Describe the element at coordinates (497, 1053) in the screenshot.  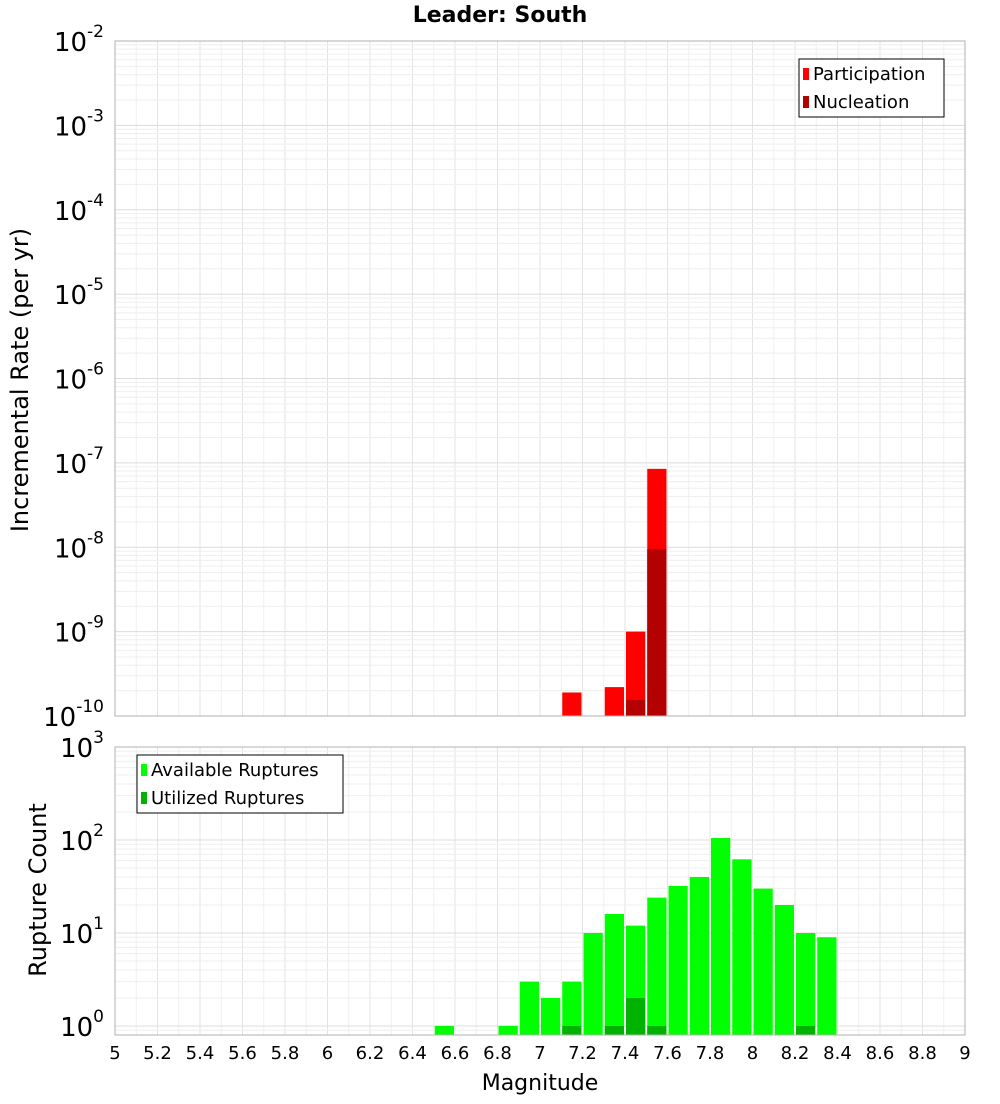
I see `x-tick-label: 6.8` at that location.